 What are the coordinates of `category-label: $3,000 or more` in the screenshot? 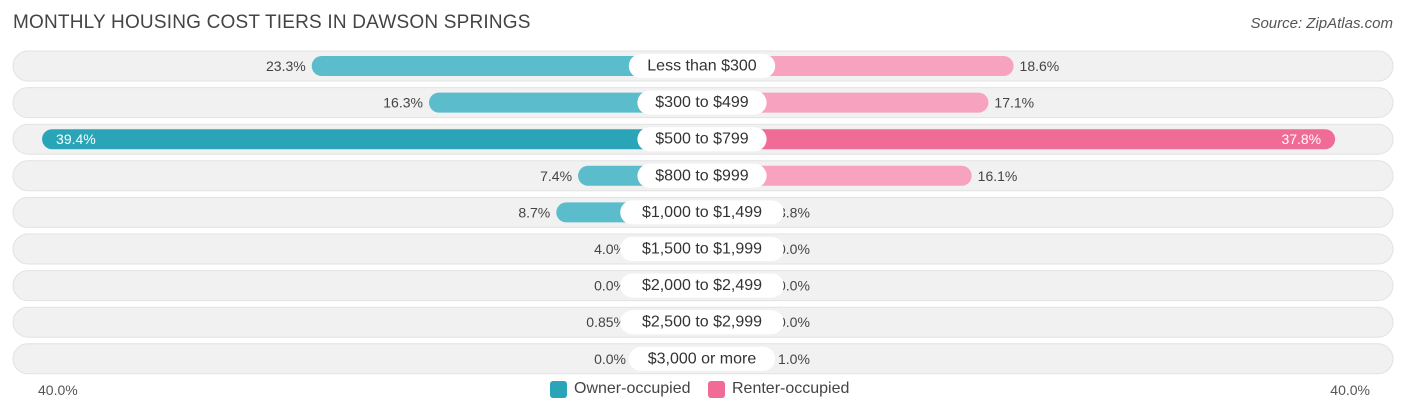 It's located at (702, 358).